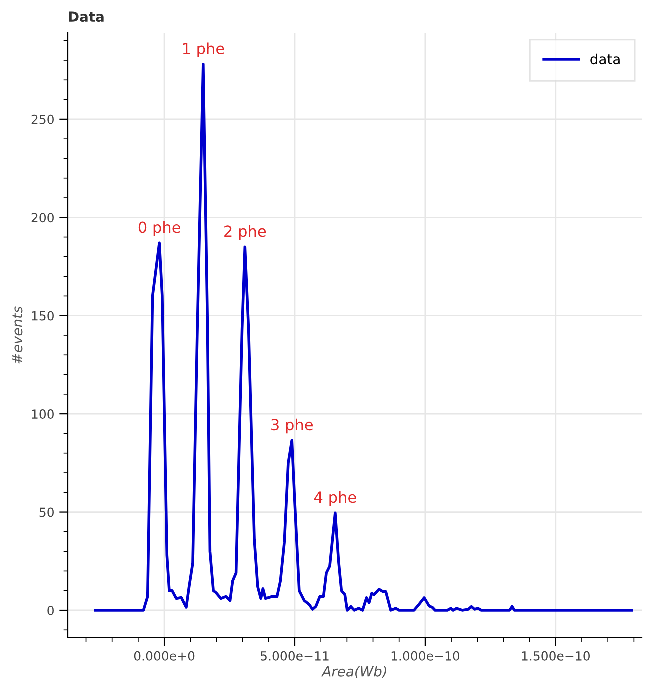 This screenshot has width=652, height=684. What do you see at coordinates (295, 656) in the screenshot?
I see `x-tick-label: 5.000e−11` at bounding box center [295, 656].